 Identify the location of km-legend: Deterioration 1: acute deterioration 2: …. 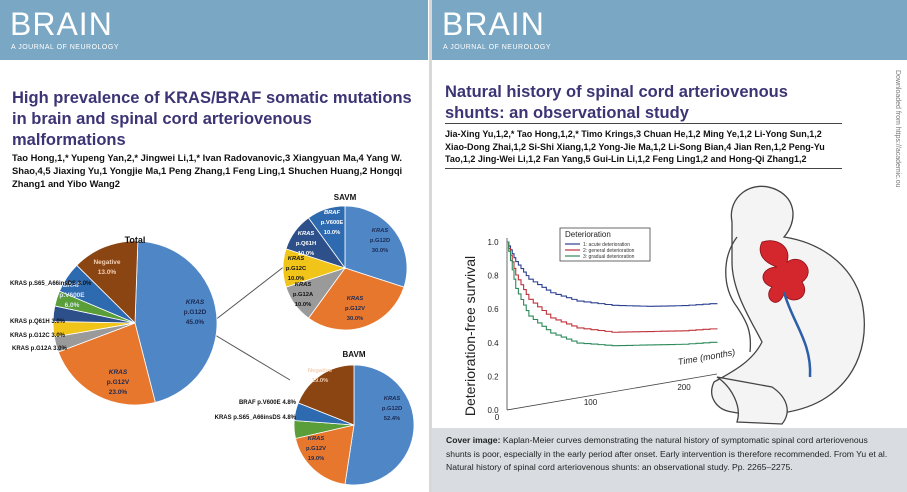
(605, 244).